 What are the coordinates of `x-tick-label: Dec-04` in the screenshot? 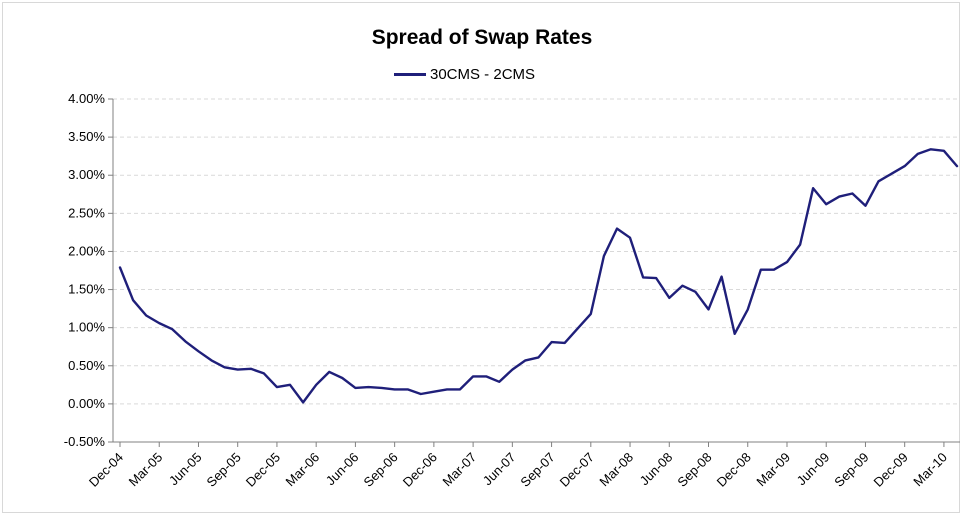 It's located at (106, 470).